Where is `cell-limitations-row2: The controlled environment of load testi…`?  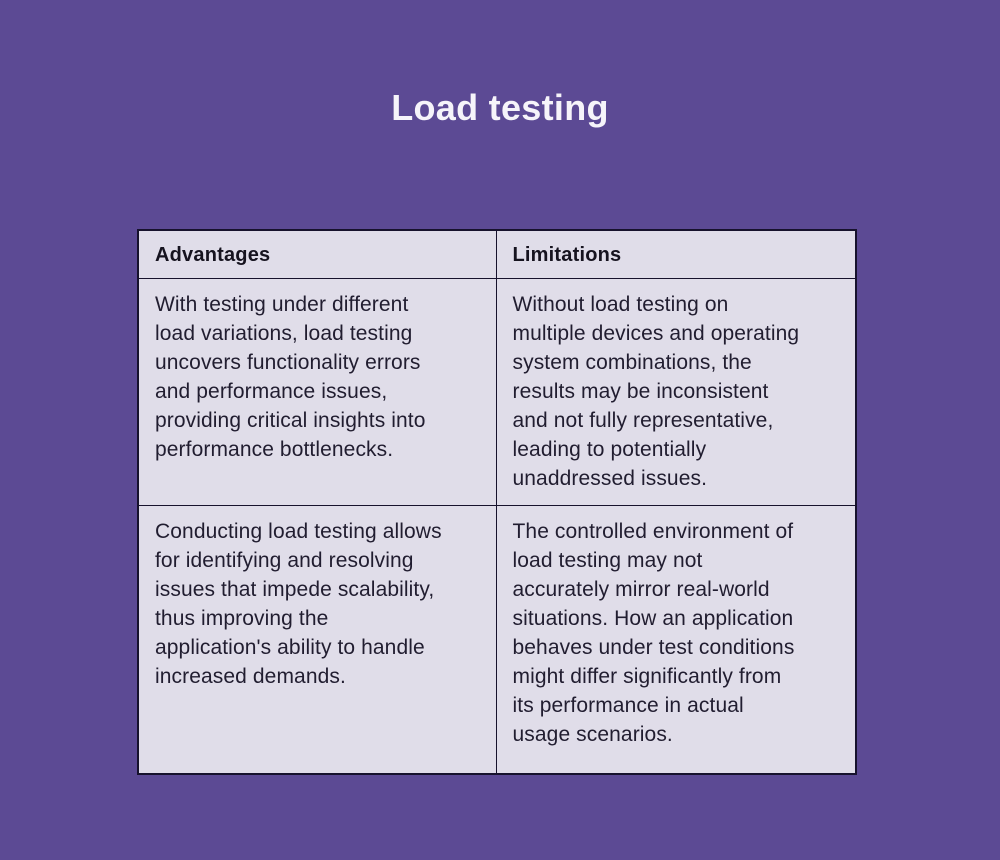
cell-limitations-row2: The controlled environment of load testi… is located at coordinates (676, 639).